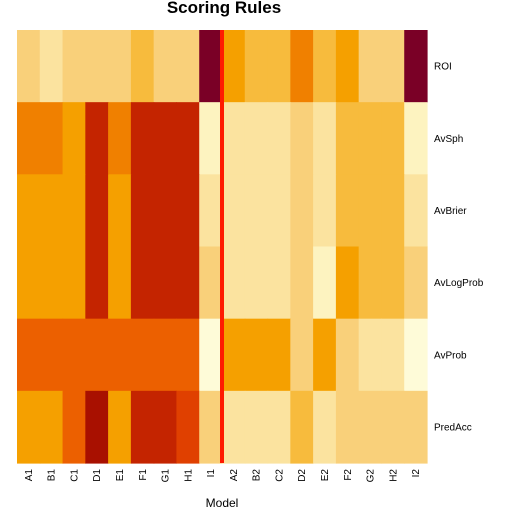 The width and height of the screenshot is (512, 512). What do you see at coordinates (347, 355) in the screenshot?
I see `heatmap-cell-AvProb-F2` at bounding box center [347, 355].